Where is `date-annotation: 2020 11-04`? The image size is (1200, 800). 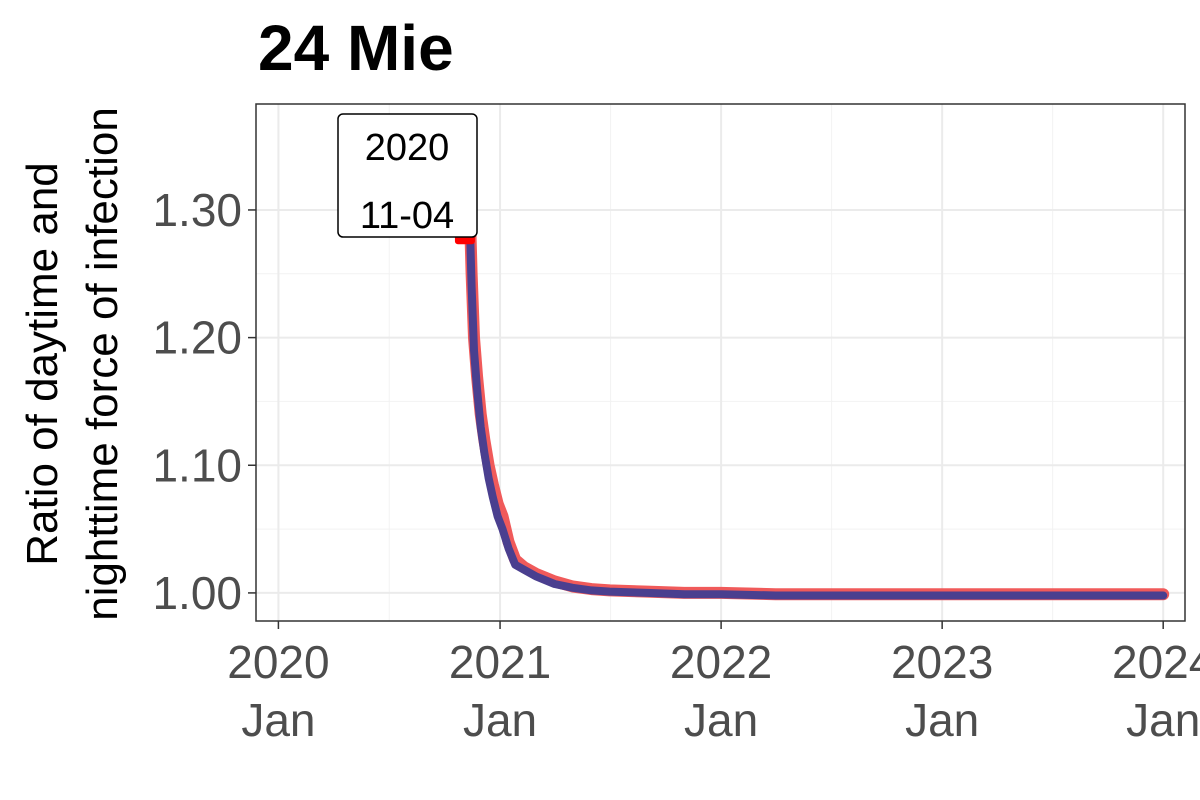
date-annotation: 2020 11-04 is located at coordinates (407, 175).